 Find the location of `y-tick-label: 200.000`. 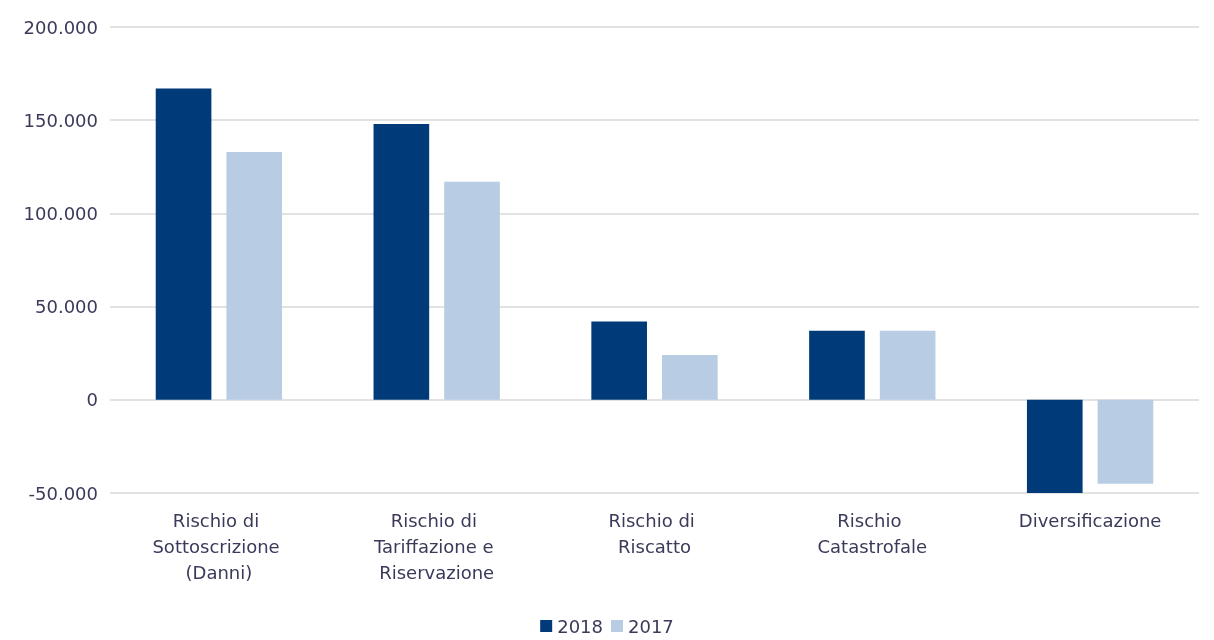

y-tick-label: 200.000 is located at coordinates (60, 27).